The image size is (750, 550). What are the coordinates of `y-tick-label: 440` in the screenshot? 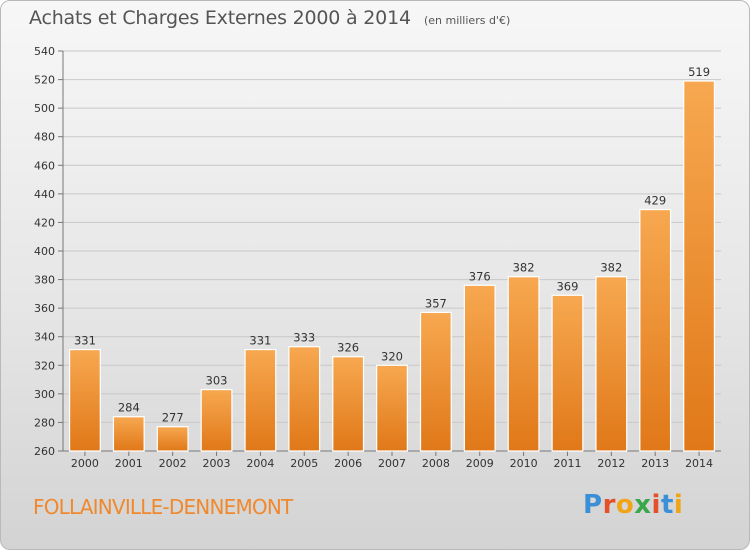 It's located at (44, 194).